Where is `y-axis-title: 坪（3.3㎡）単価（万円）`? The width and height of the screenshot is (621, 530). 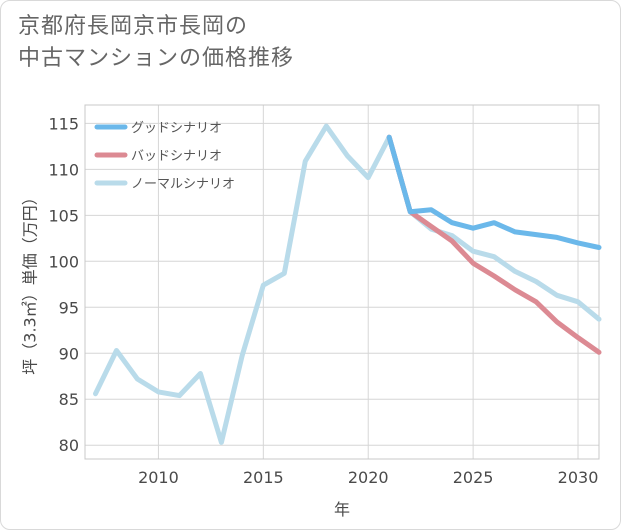
y-axis-title: 坪（3.3㎡）単価（万円） is located at coordinates (30, 281).